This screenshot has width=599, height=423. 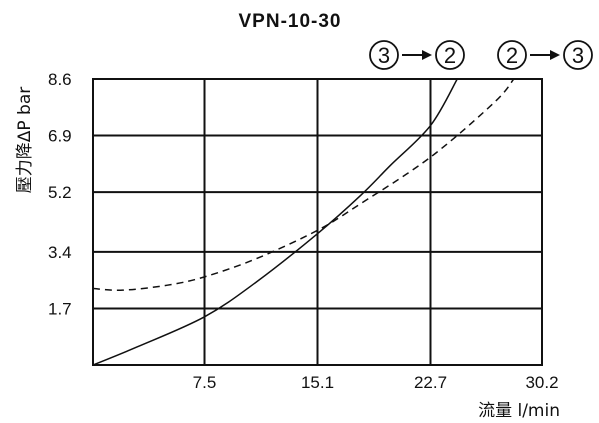 I want to click on y-tick-label: 3.4, so click(x=60, y=252).